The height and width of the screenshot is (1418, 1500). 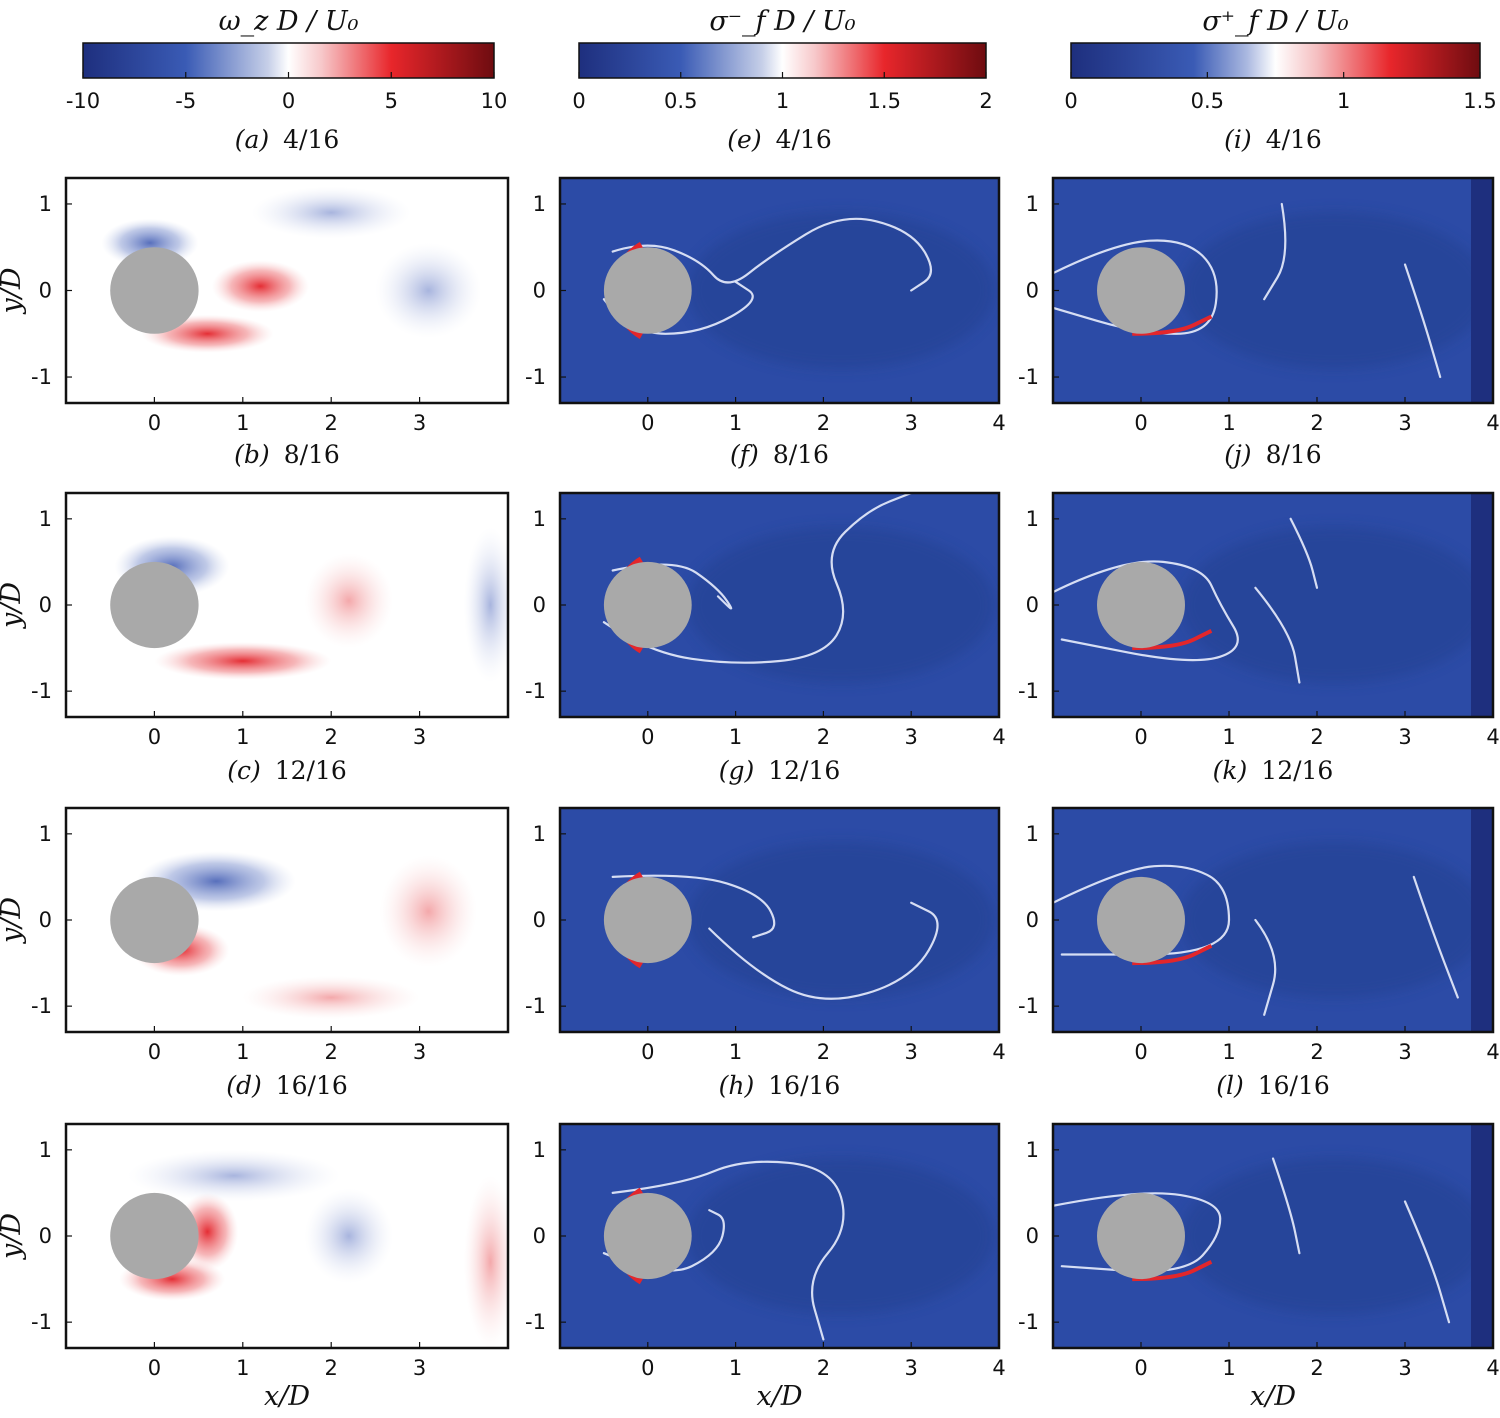 What do you see at coordinates (1479, 101) in the screenshot?
I see `colorbar-tick-label: 1.5` at bounding box center [1479, 101].